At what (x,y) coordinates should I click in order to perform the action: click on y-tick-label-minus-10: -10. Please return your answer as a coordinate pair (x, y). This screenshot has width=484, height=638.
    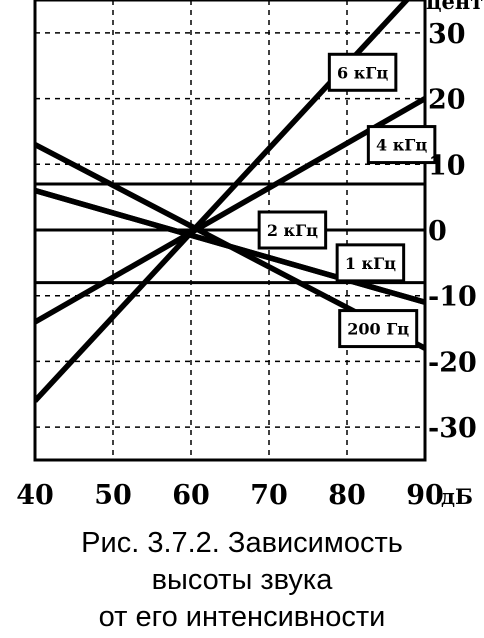
    Looking at the image, I should click on (452, 297).